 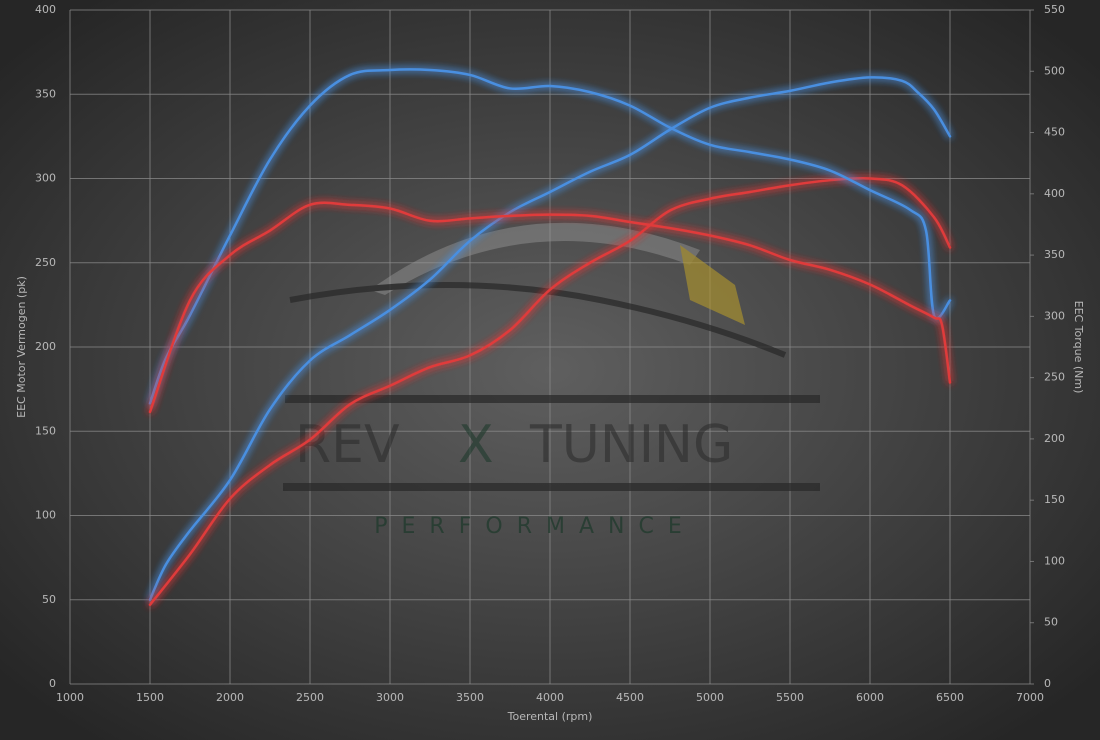 What do you see at coordinates (1054, 438) in the screenshot?
I see `y2-tick-label: 200` at bounding box center [1054, 438].